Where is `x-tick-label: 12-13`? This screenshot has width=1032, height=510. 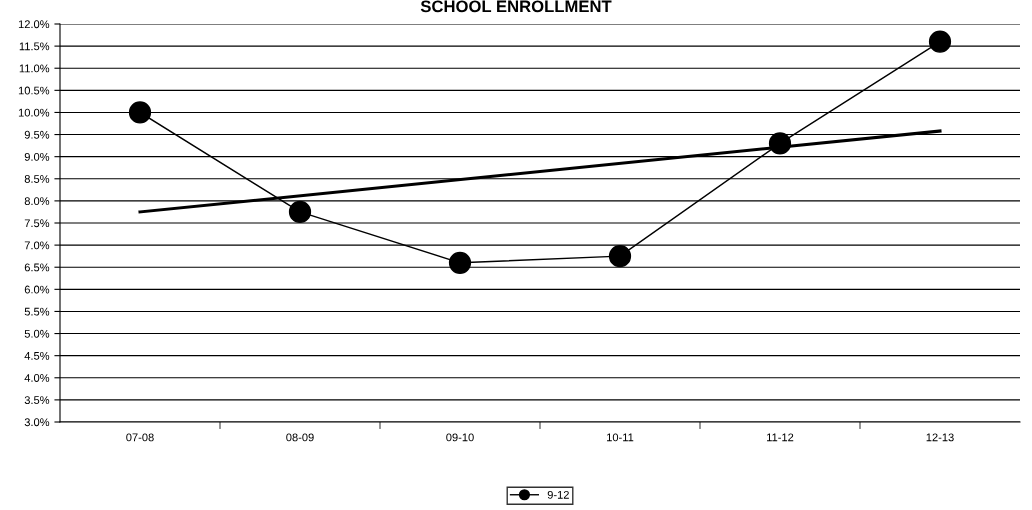 x-tick-label: 12-13 is located at coordinates (940, 437).